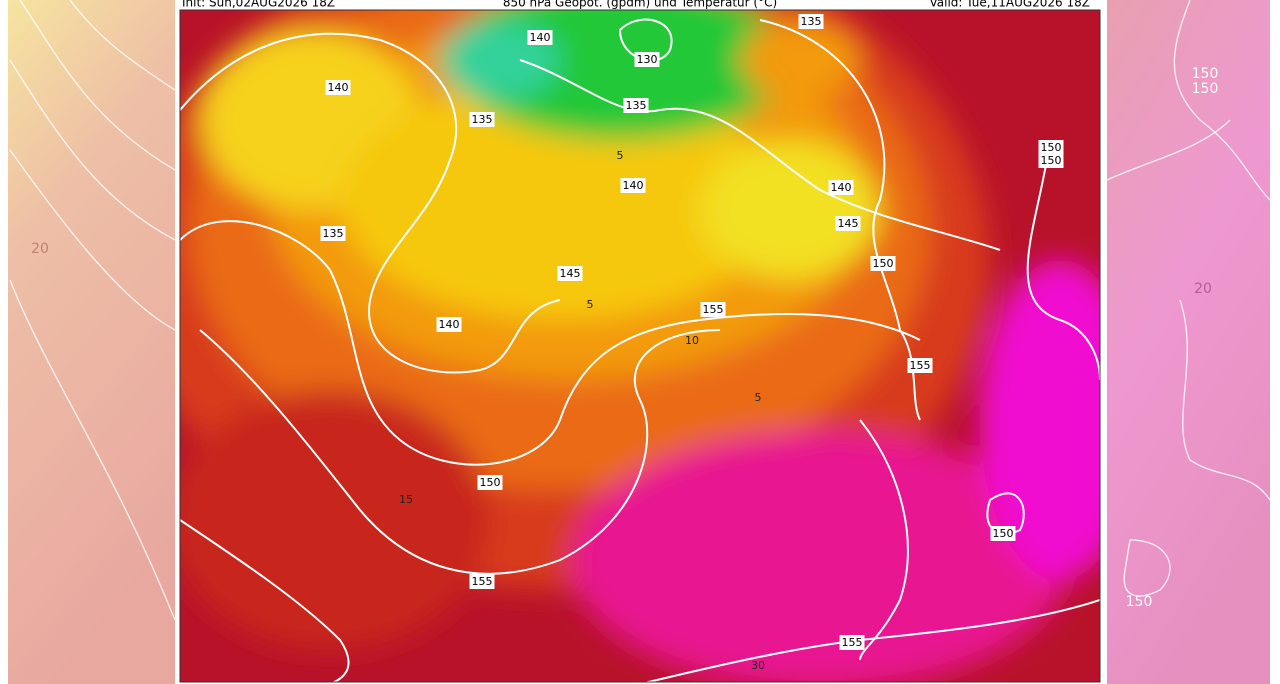 This screenshot has width=1280, height=684. What do you see at coordinates (692, 340) in the screenshot?
I see `temperature-label: 10` at bounding box center [692, 340].